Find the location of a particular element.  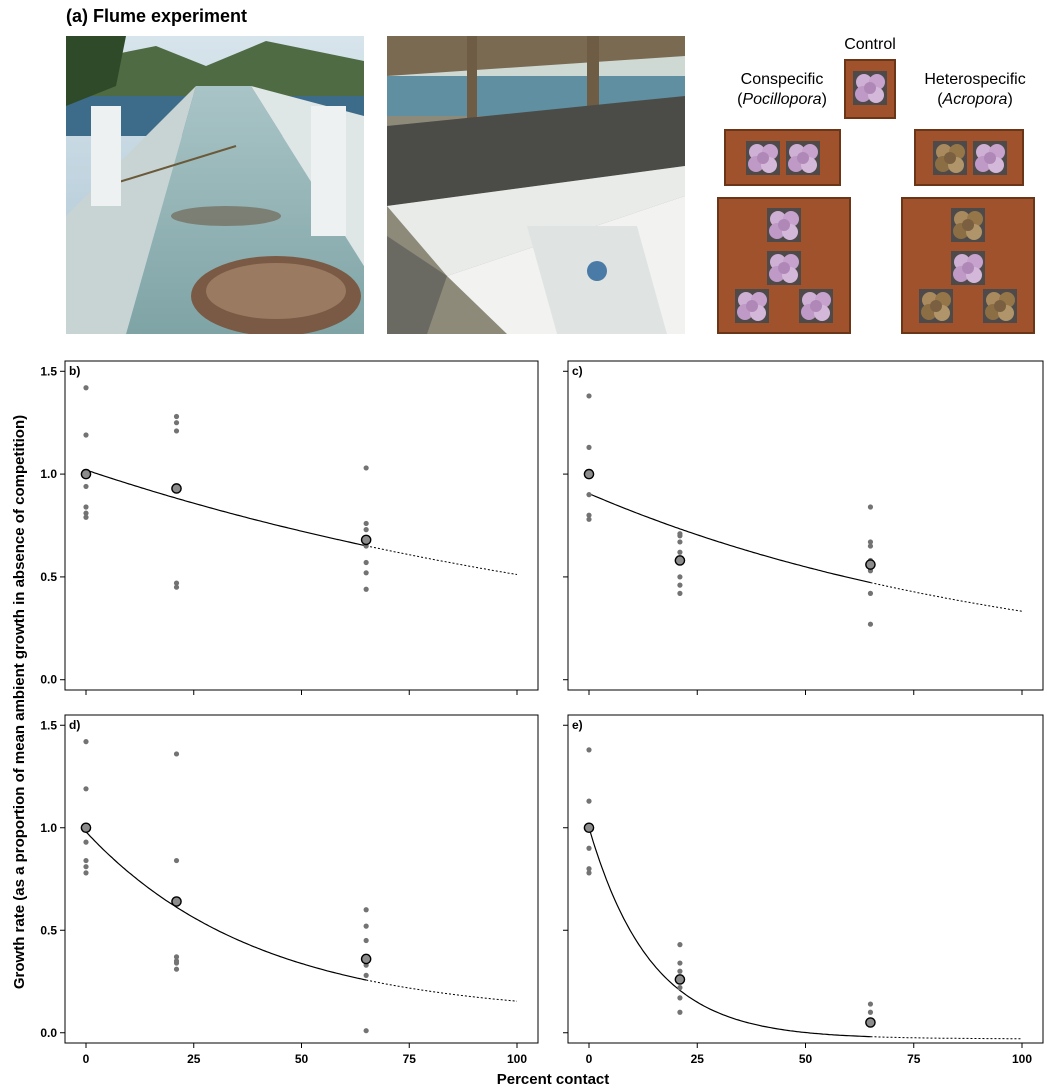

x-tick-label: 0 is located at coordinates (86, 1059).